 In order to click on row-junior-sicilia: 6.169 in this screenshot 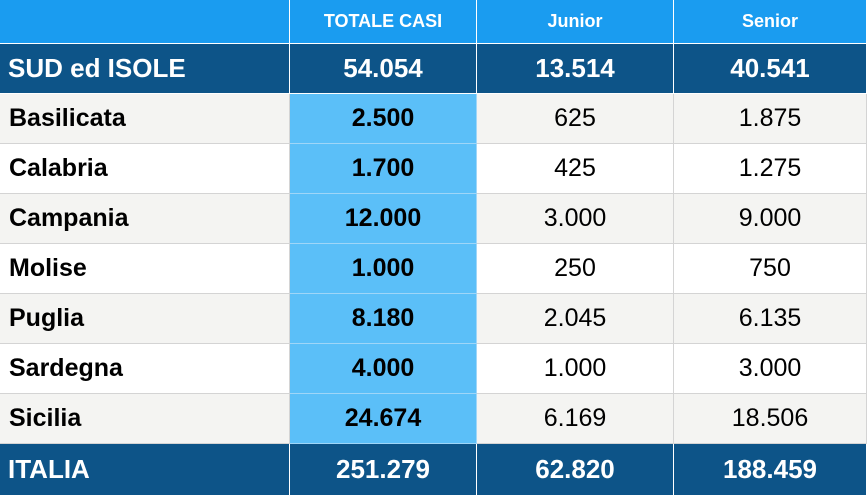, I will do `click(575, 419)`.